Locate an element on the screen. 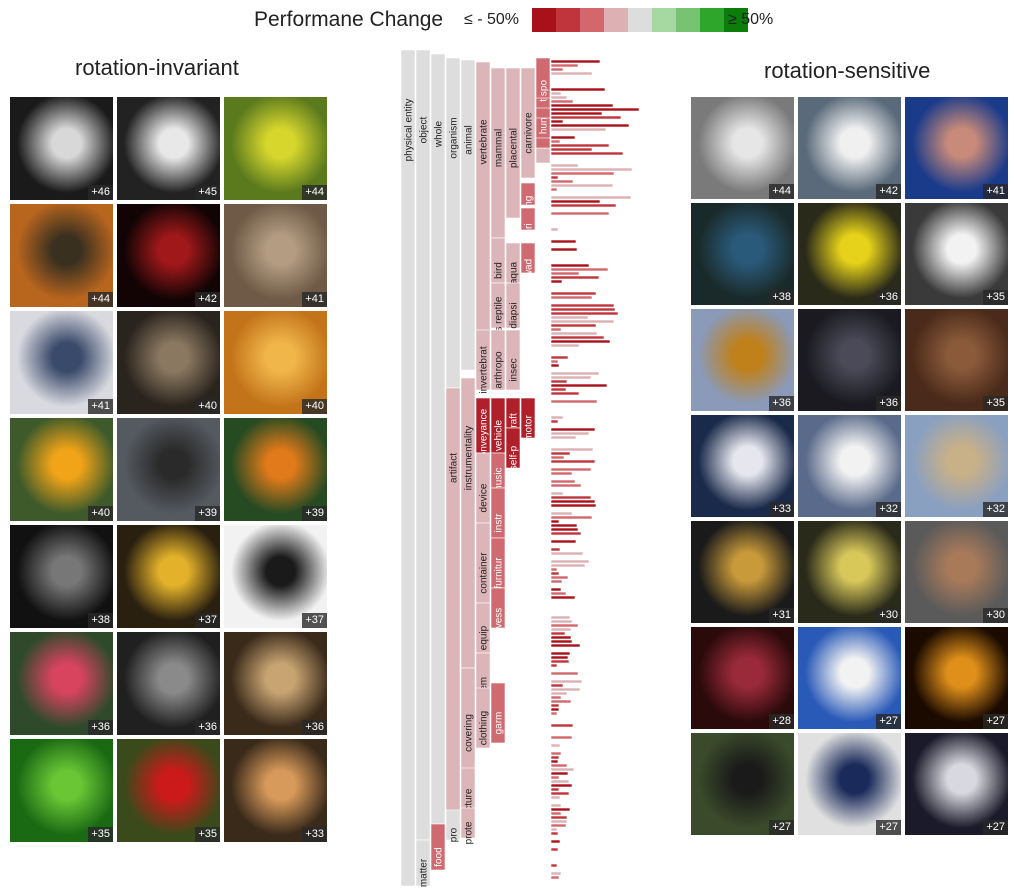  suit-thumbnail: +27 is located at coordinates (956, 784).